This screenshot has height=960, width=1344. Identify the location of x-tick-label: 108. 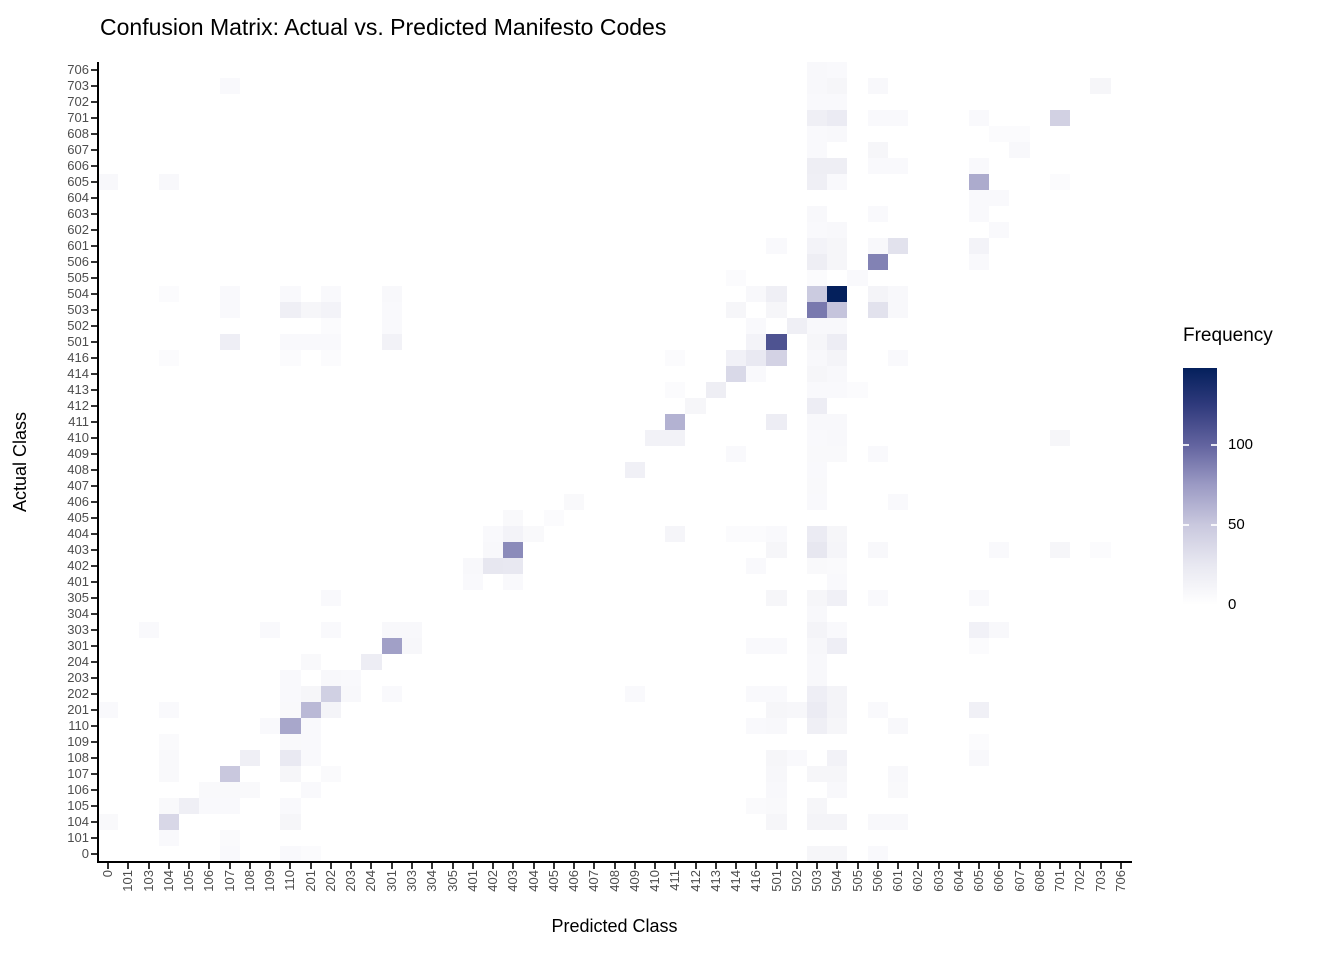
(249, 881).